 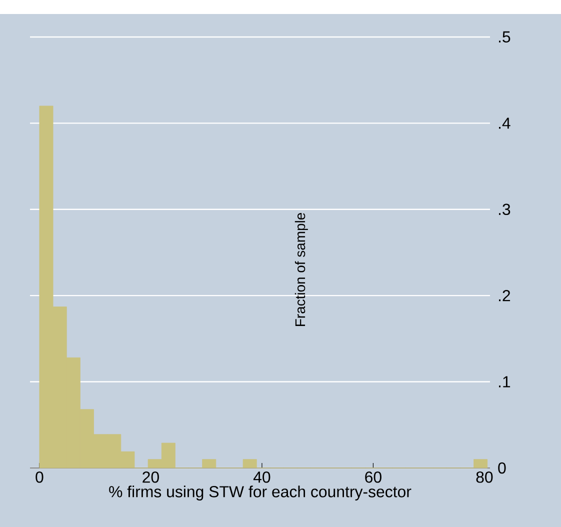 I want to click on x-tick-label: 60, so click(x=373, y=477).